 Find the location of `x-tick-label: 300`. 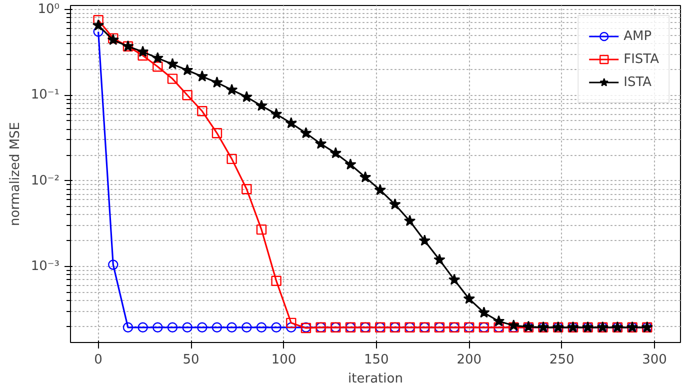

x-tick-label: 300 is located at coordinates (654, 360).